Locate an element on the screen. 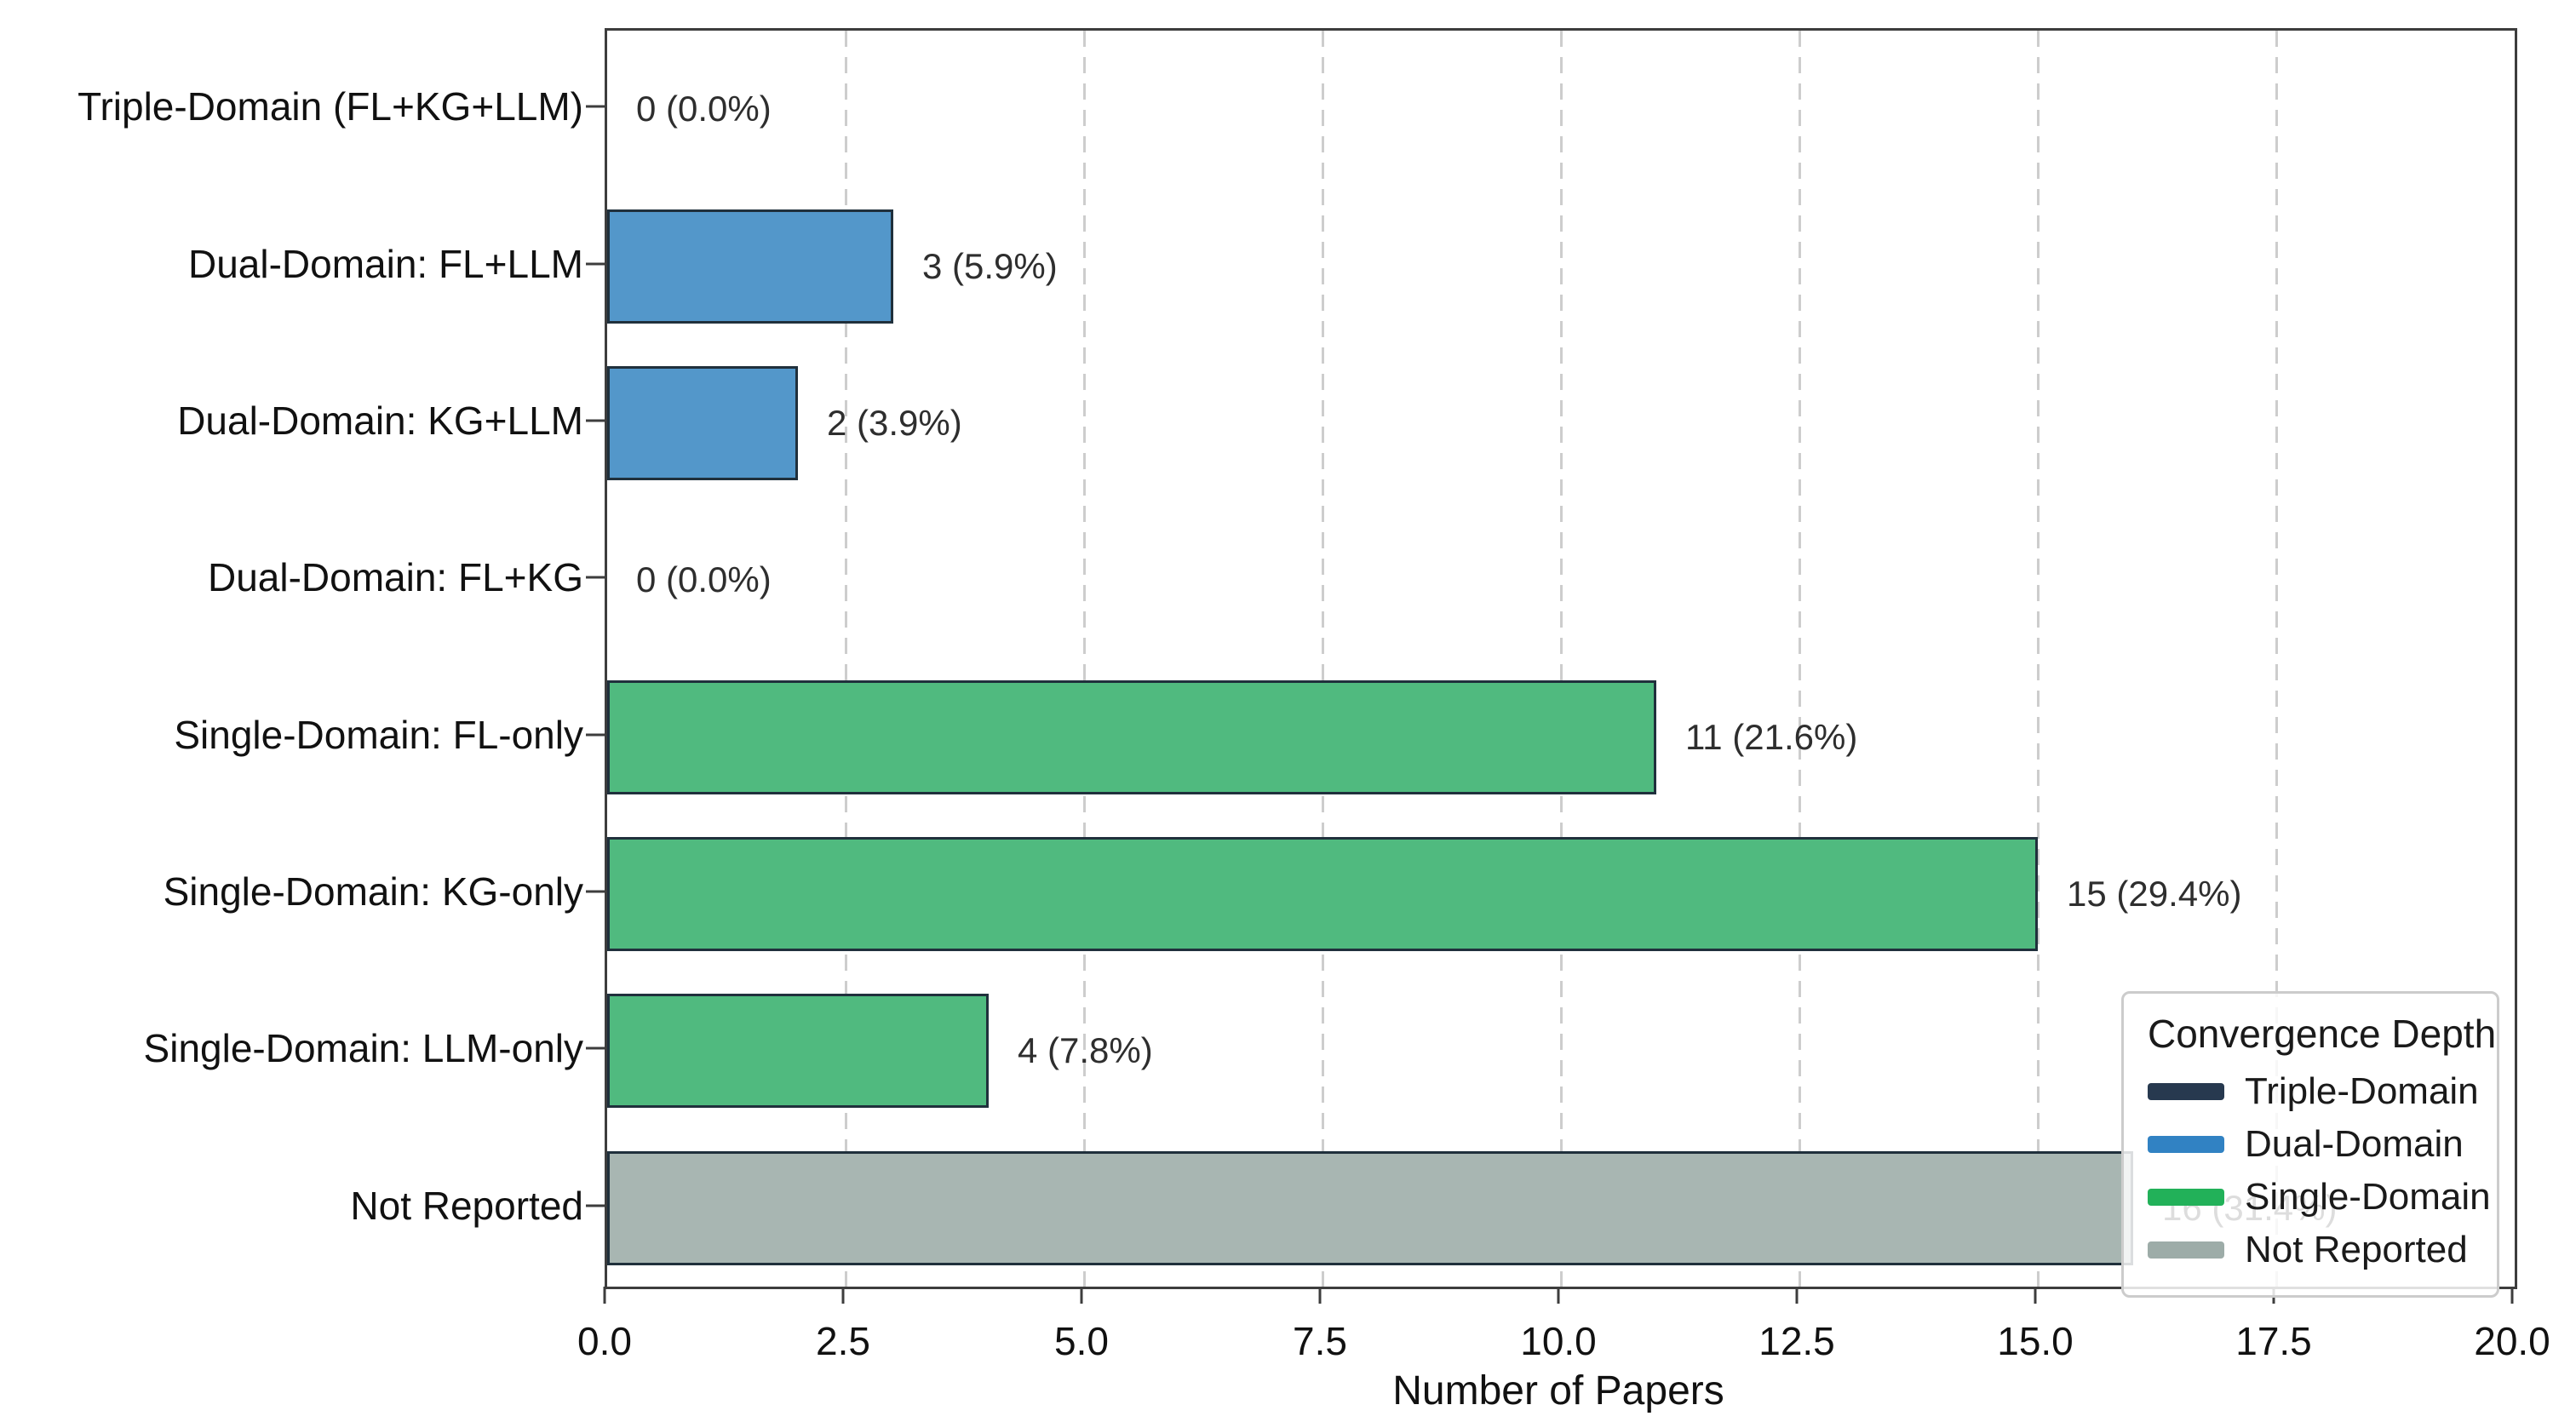 The image size is (2576, 1422). x-tick-label: 5.0 is located at coordinates (1081, 1341).